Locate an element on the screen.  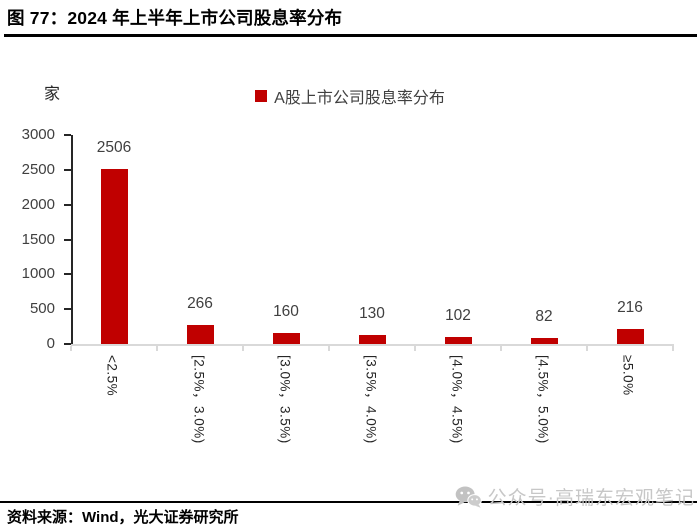
bar-value-label: 82 is located at coordinates (544, 317).